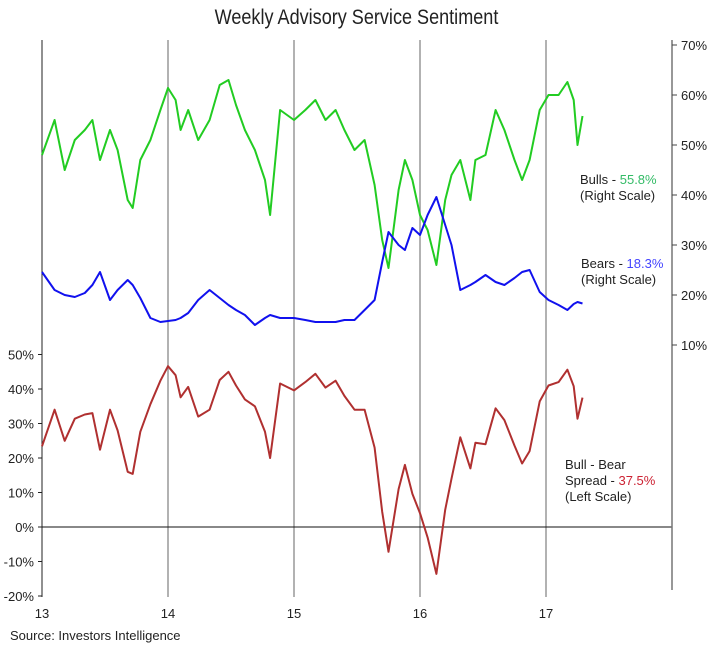 The image size is (713, 660). I want to click on spread-legend: Bull - Bear Spread - 37.5% (Left Scale), so click(610, 481).